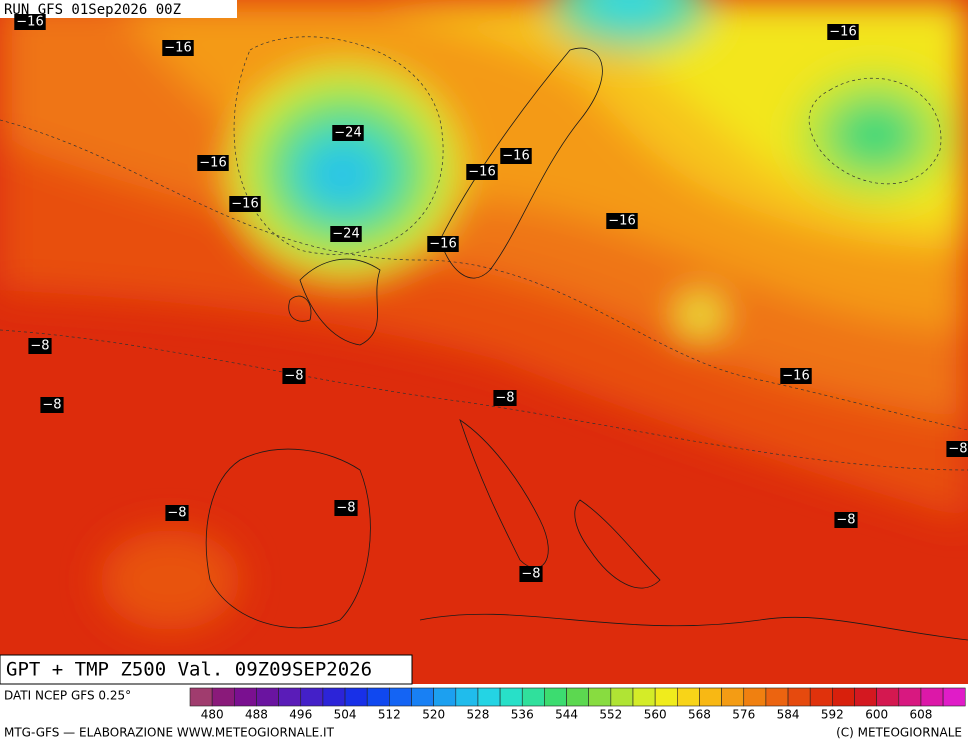 This screenshot has height=745, width=968. Describe the element at coordinates (92, 10) in the screenshot. I see `run-header: RUN GFS 01Sep2026 00Z` at that location.